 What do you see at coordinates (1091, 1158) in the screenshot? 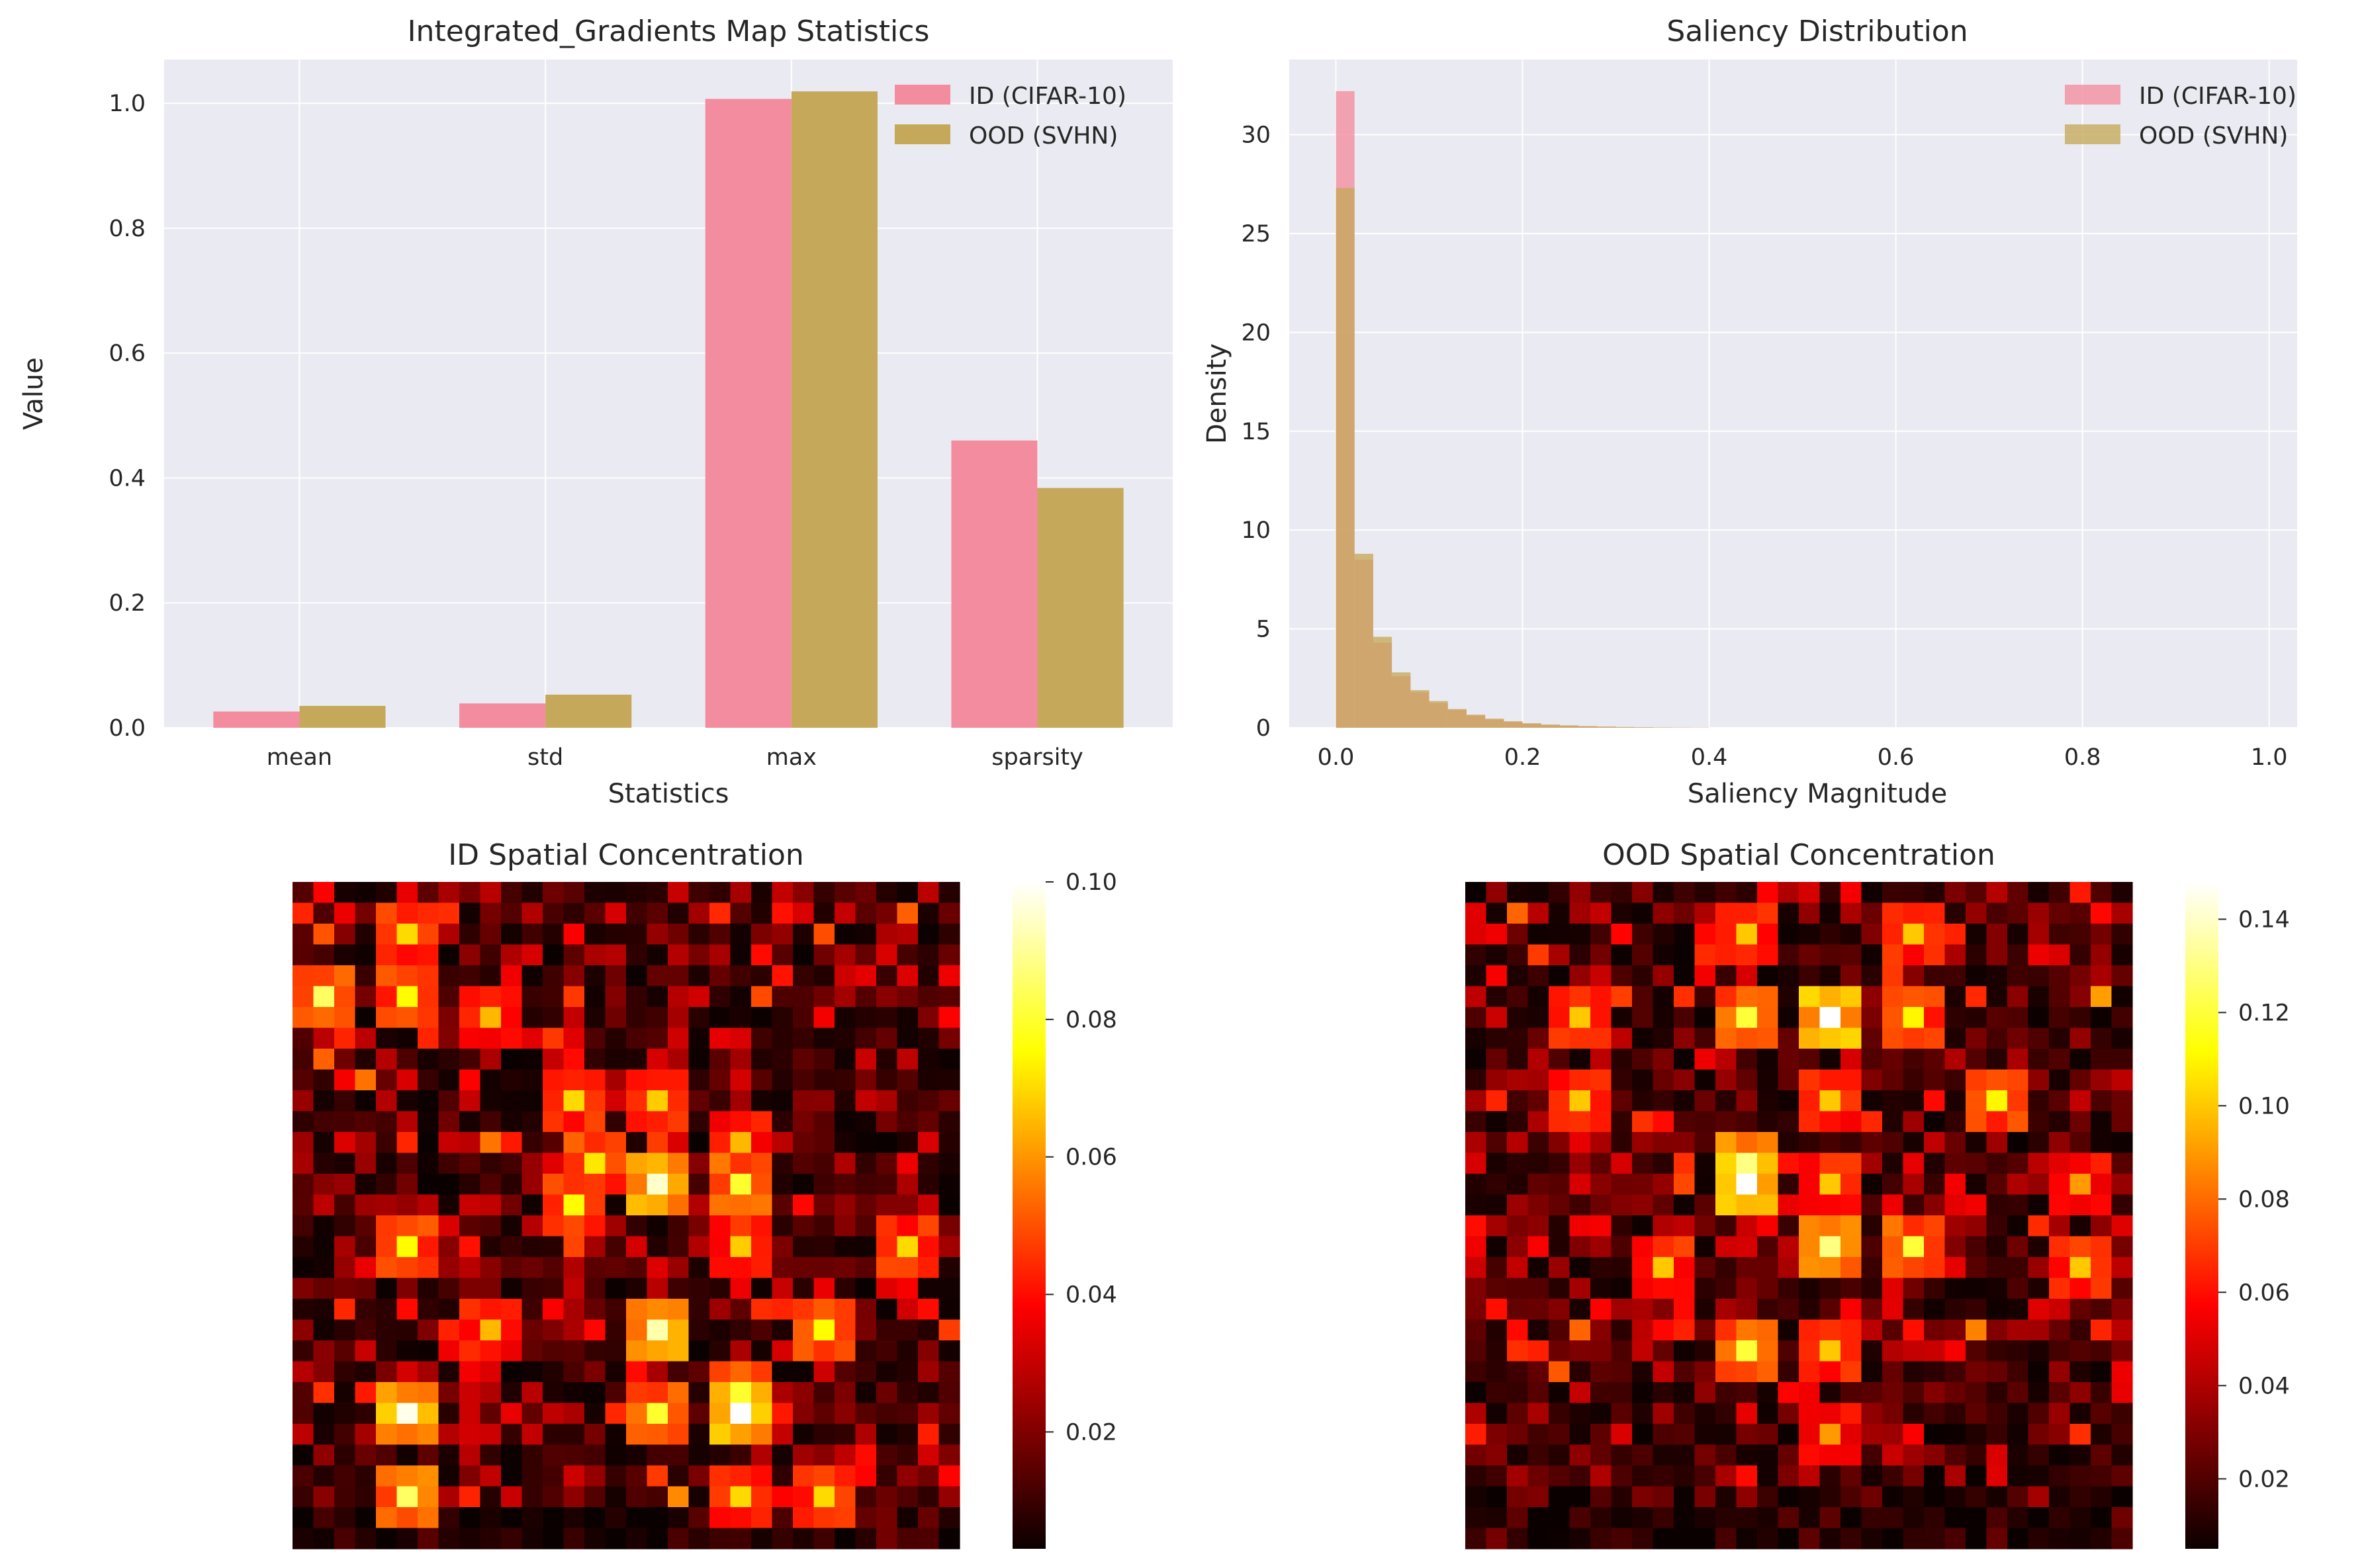
I see `colorbar-tick-label: 0.06` at bounding box center [1091, 1158].